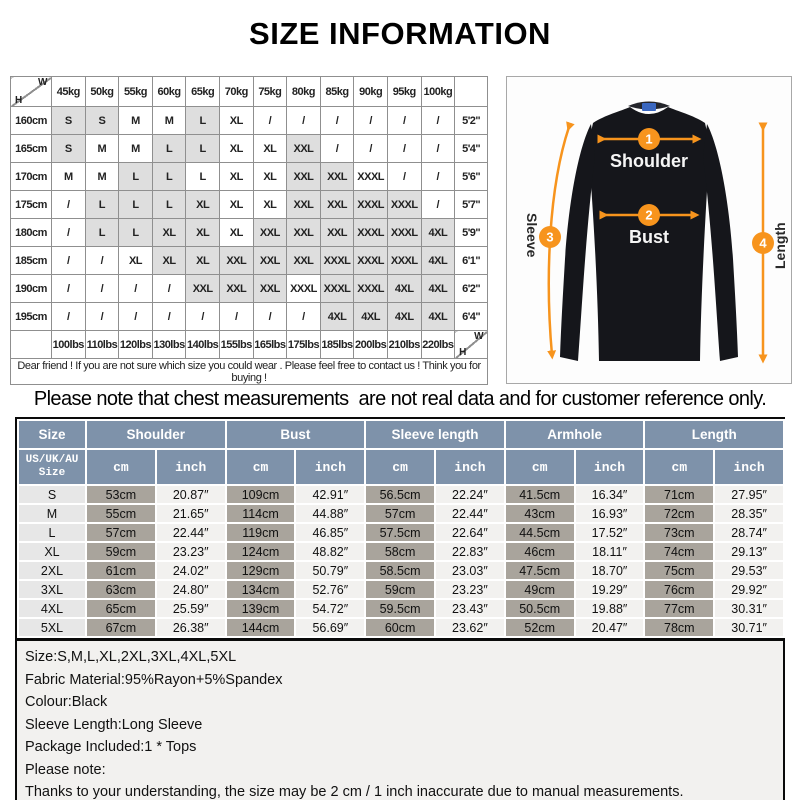 The width and height of the screenshot is (800, 800). Describe the element at coordinates (649, 237) in the screenshot. I see `bust-label: Bust` at that location.